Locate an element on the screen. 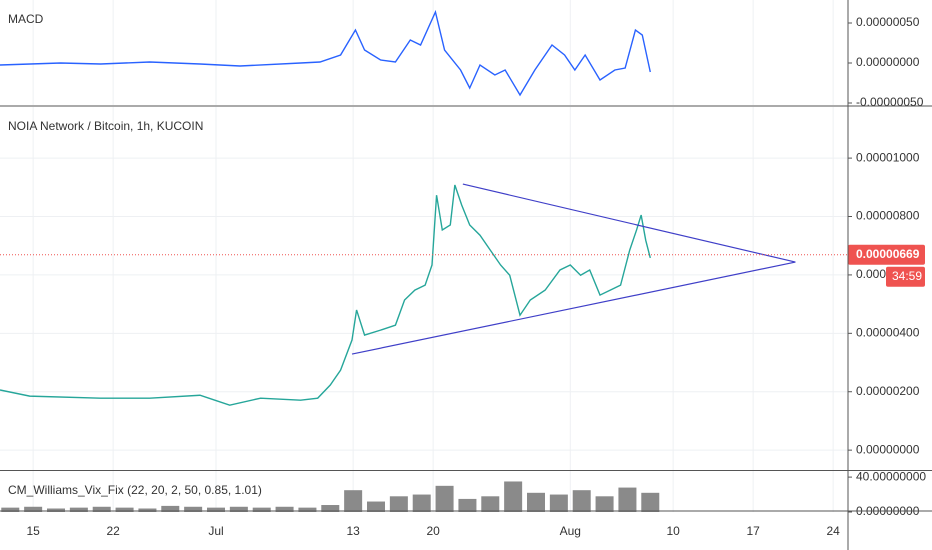  y-tick-label: 40.00000000 is located at coordinates (891, 476).